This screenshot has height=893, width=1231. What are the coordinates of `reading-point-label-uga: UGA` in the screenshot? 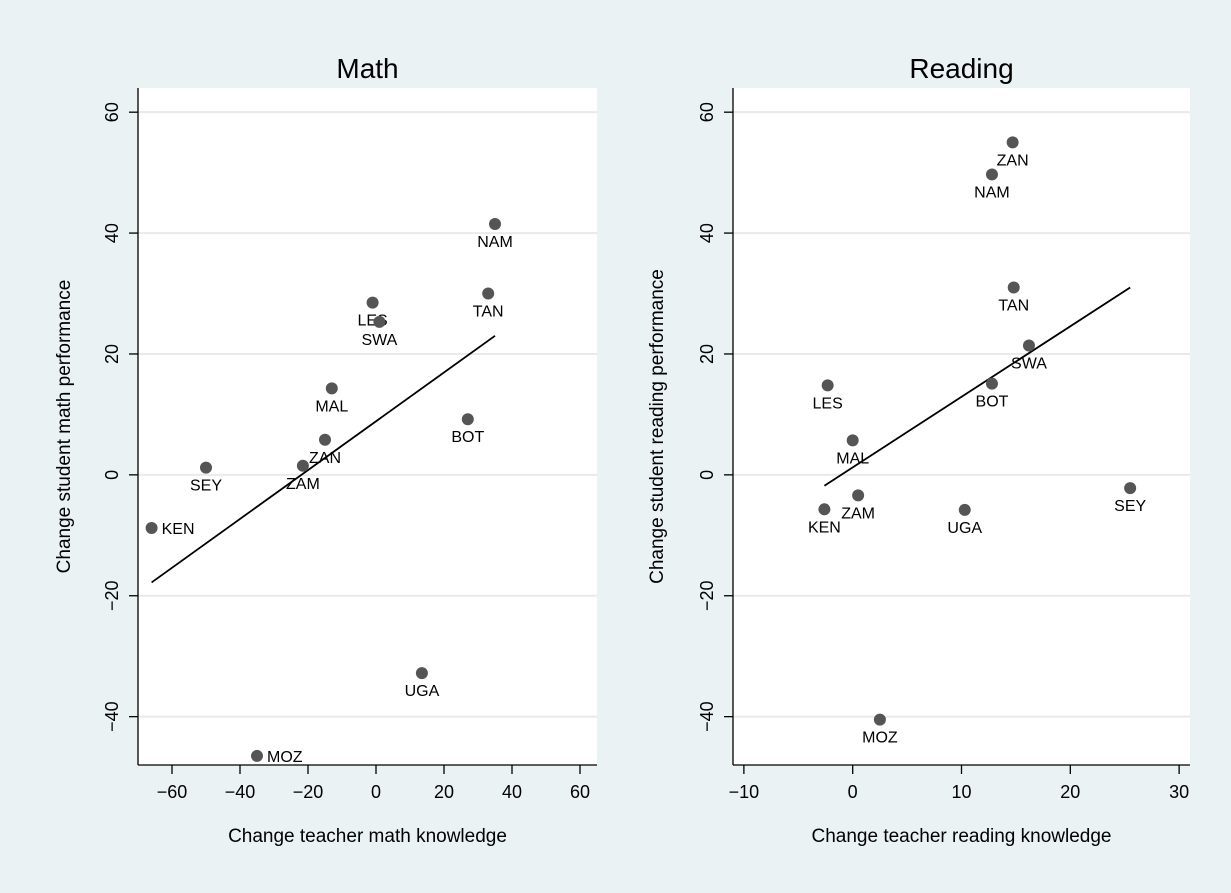 It's located at (964, 528).